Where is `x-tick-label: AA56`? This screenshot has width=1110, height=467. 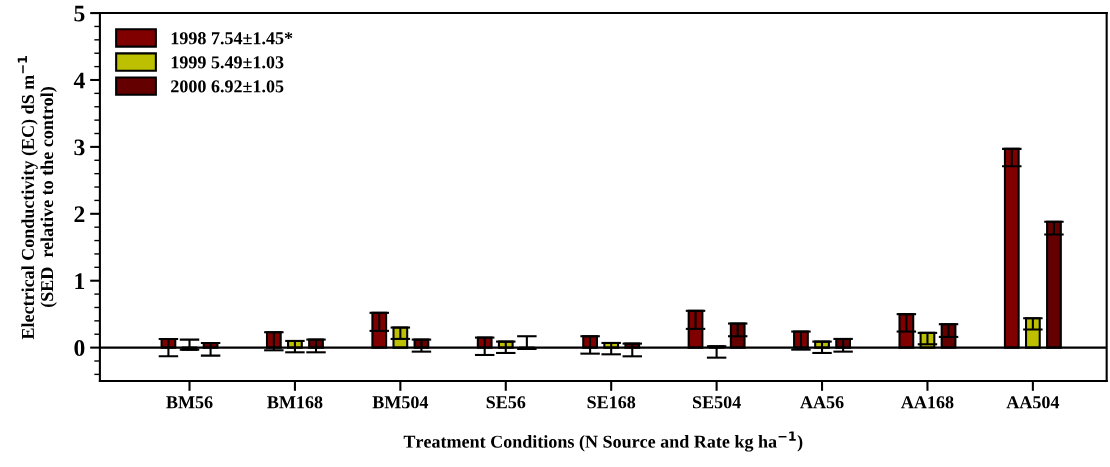
x-tick-label: AA56 is located at coordinates (822, 402).